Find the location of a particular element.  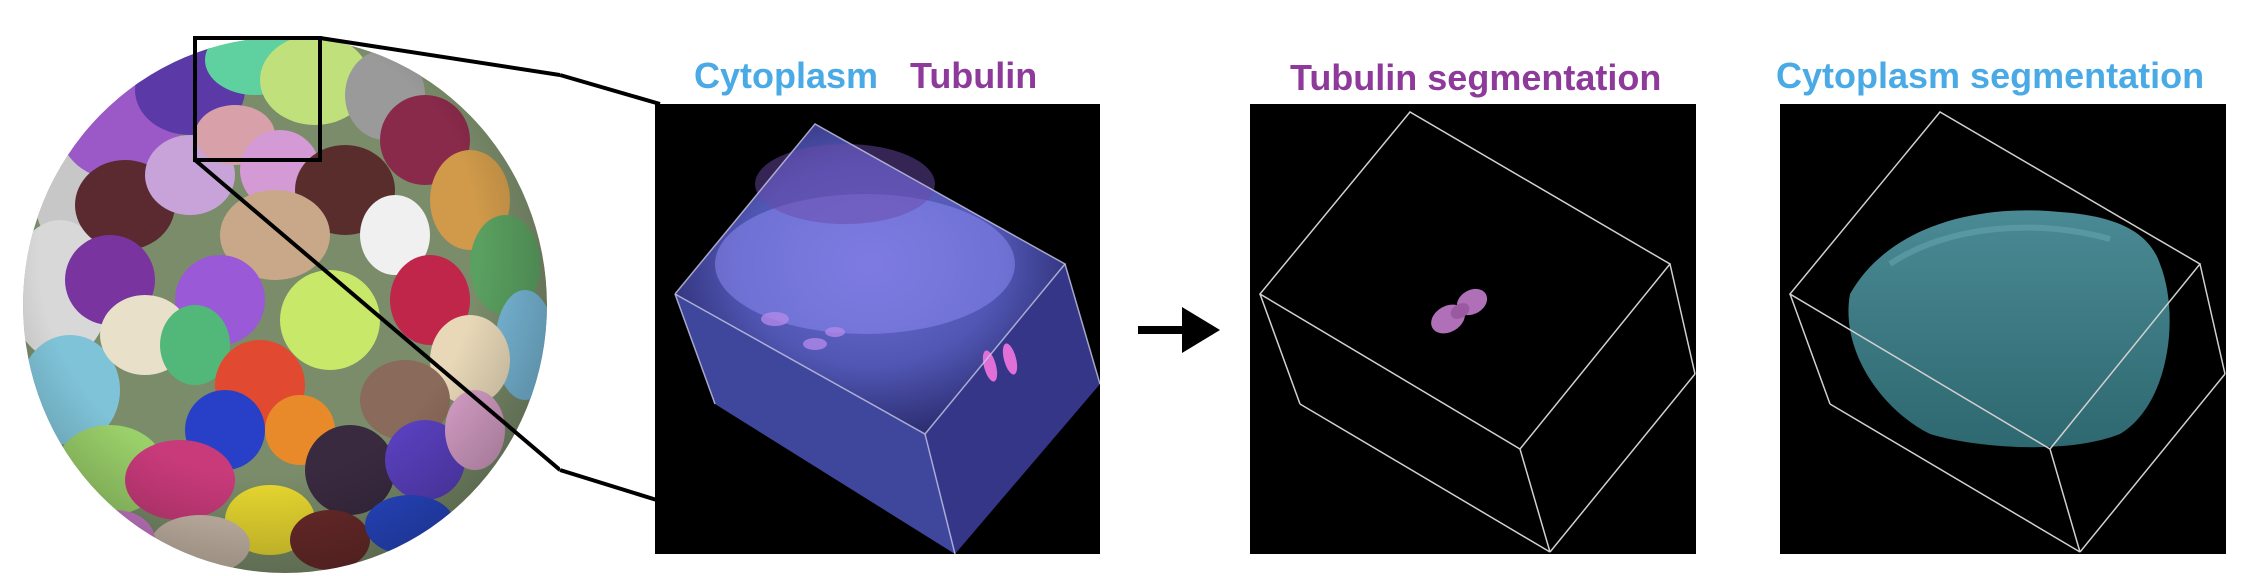

zoom-box is located at coordinates (257, 99).